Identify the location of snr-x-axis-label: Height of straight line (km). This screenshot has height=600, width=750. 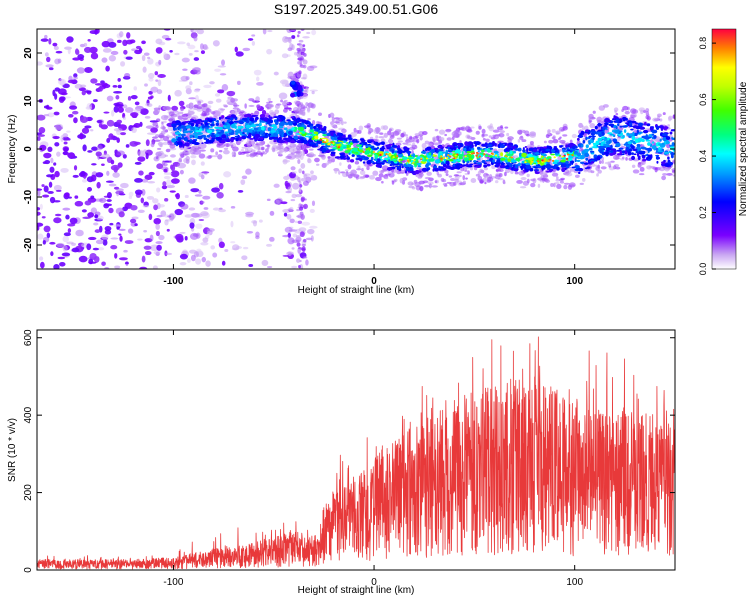
(356, 590).